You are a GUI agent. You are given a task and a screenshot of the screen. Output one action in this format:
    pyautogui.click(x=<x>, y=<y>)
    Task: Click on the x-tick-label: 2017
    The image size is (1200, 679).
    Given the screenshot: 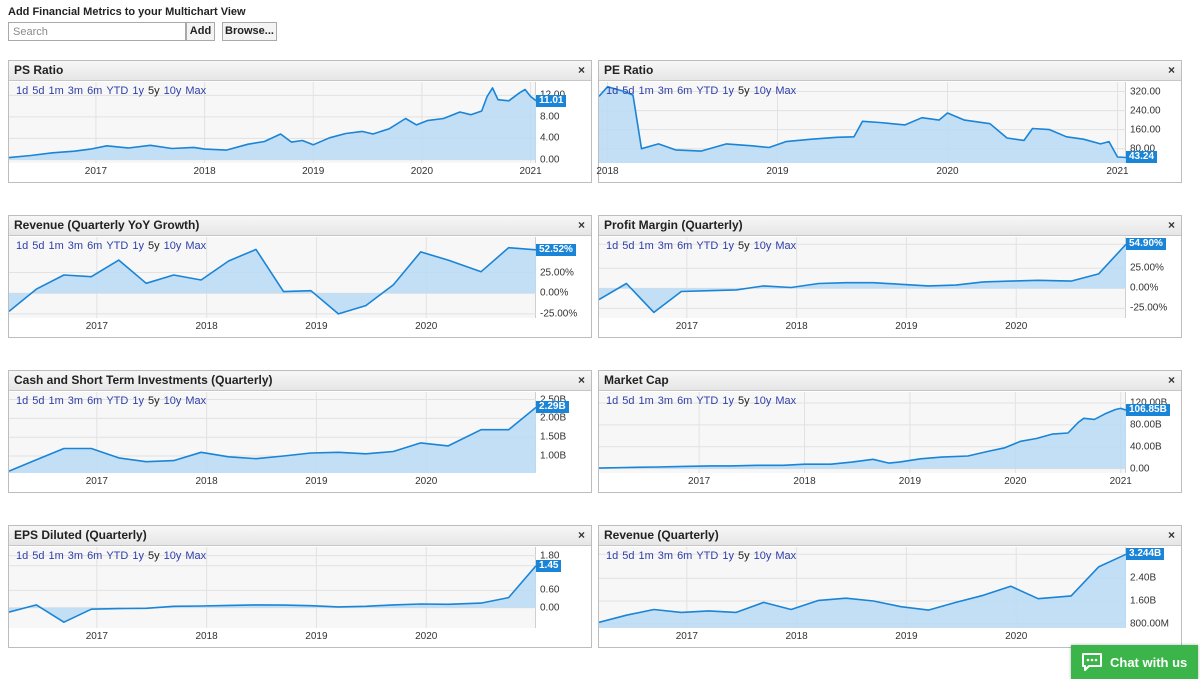 What is the action you would take?
    pyautogui.click(x=96, y=326)
    